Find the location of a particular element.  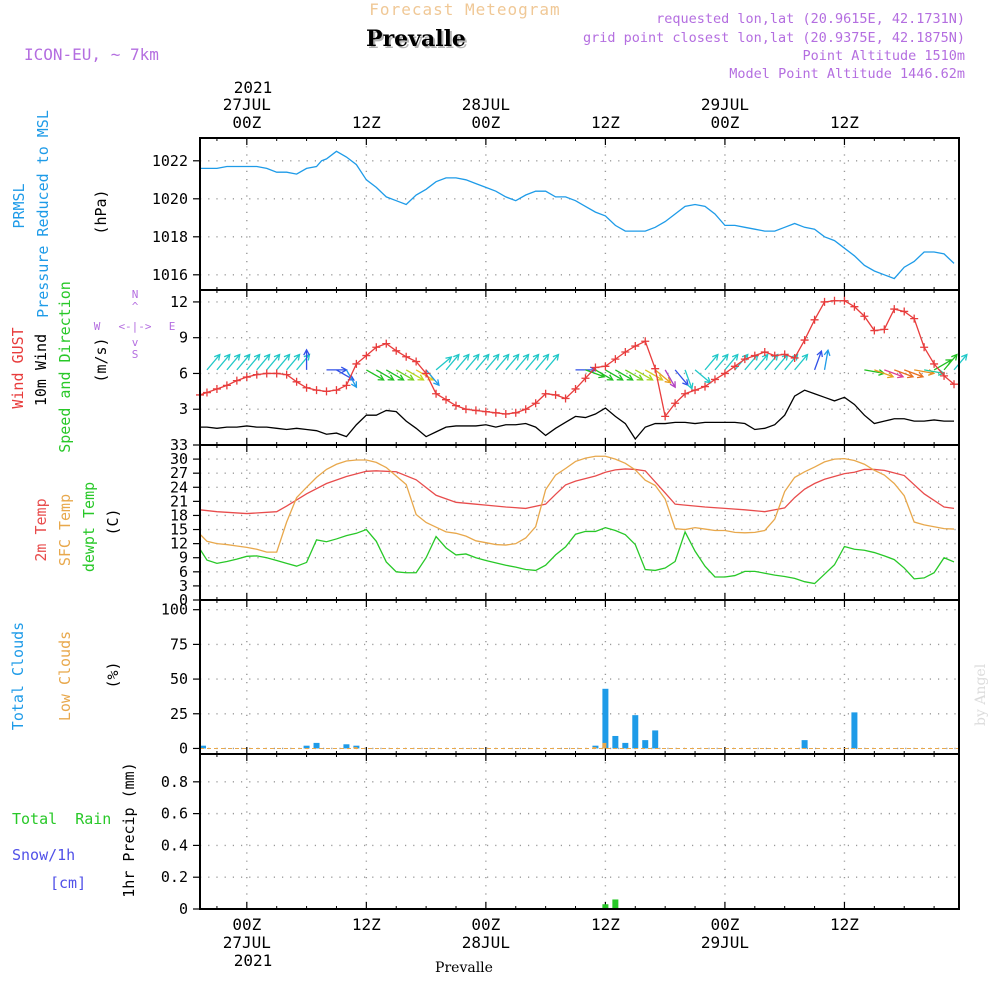

sfc-temp-line is located at coordinates (577, 504).